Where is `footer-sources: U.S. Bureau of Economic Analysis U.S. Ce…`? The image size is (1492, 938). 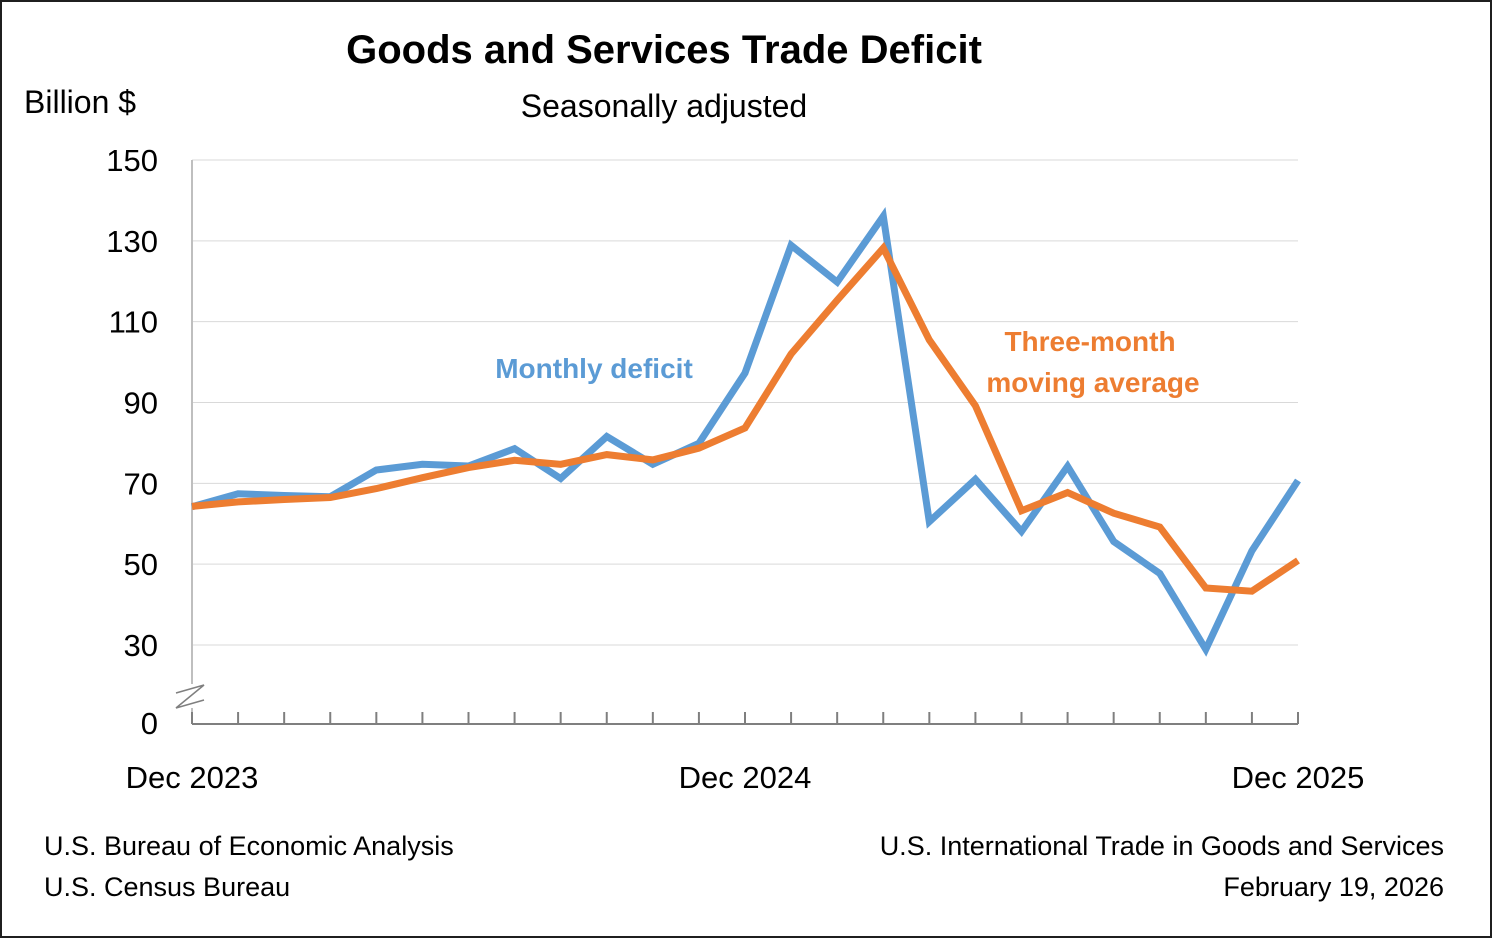
footer-sources: U.S. Bureau of Economic Analysis U.S. Ce… is located at coordinates (249, 867).